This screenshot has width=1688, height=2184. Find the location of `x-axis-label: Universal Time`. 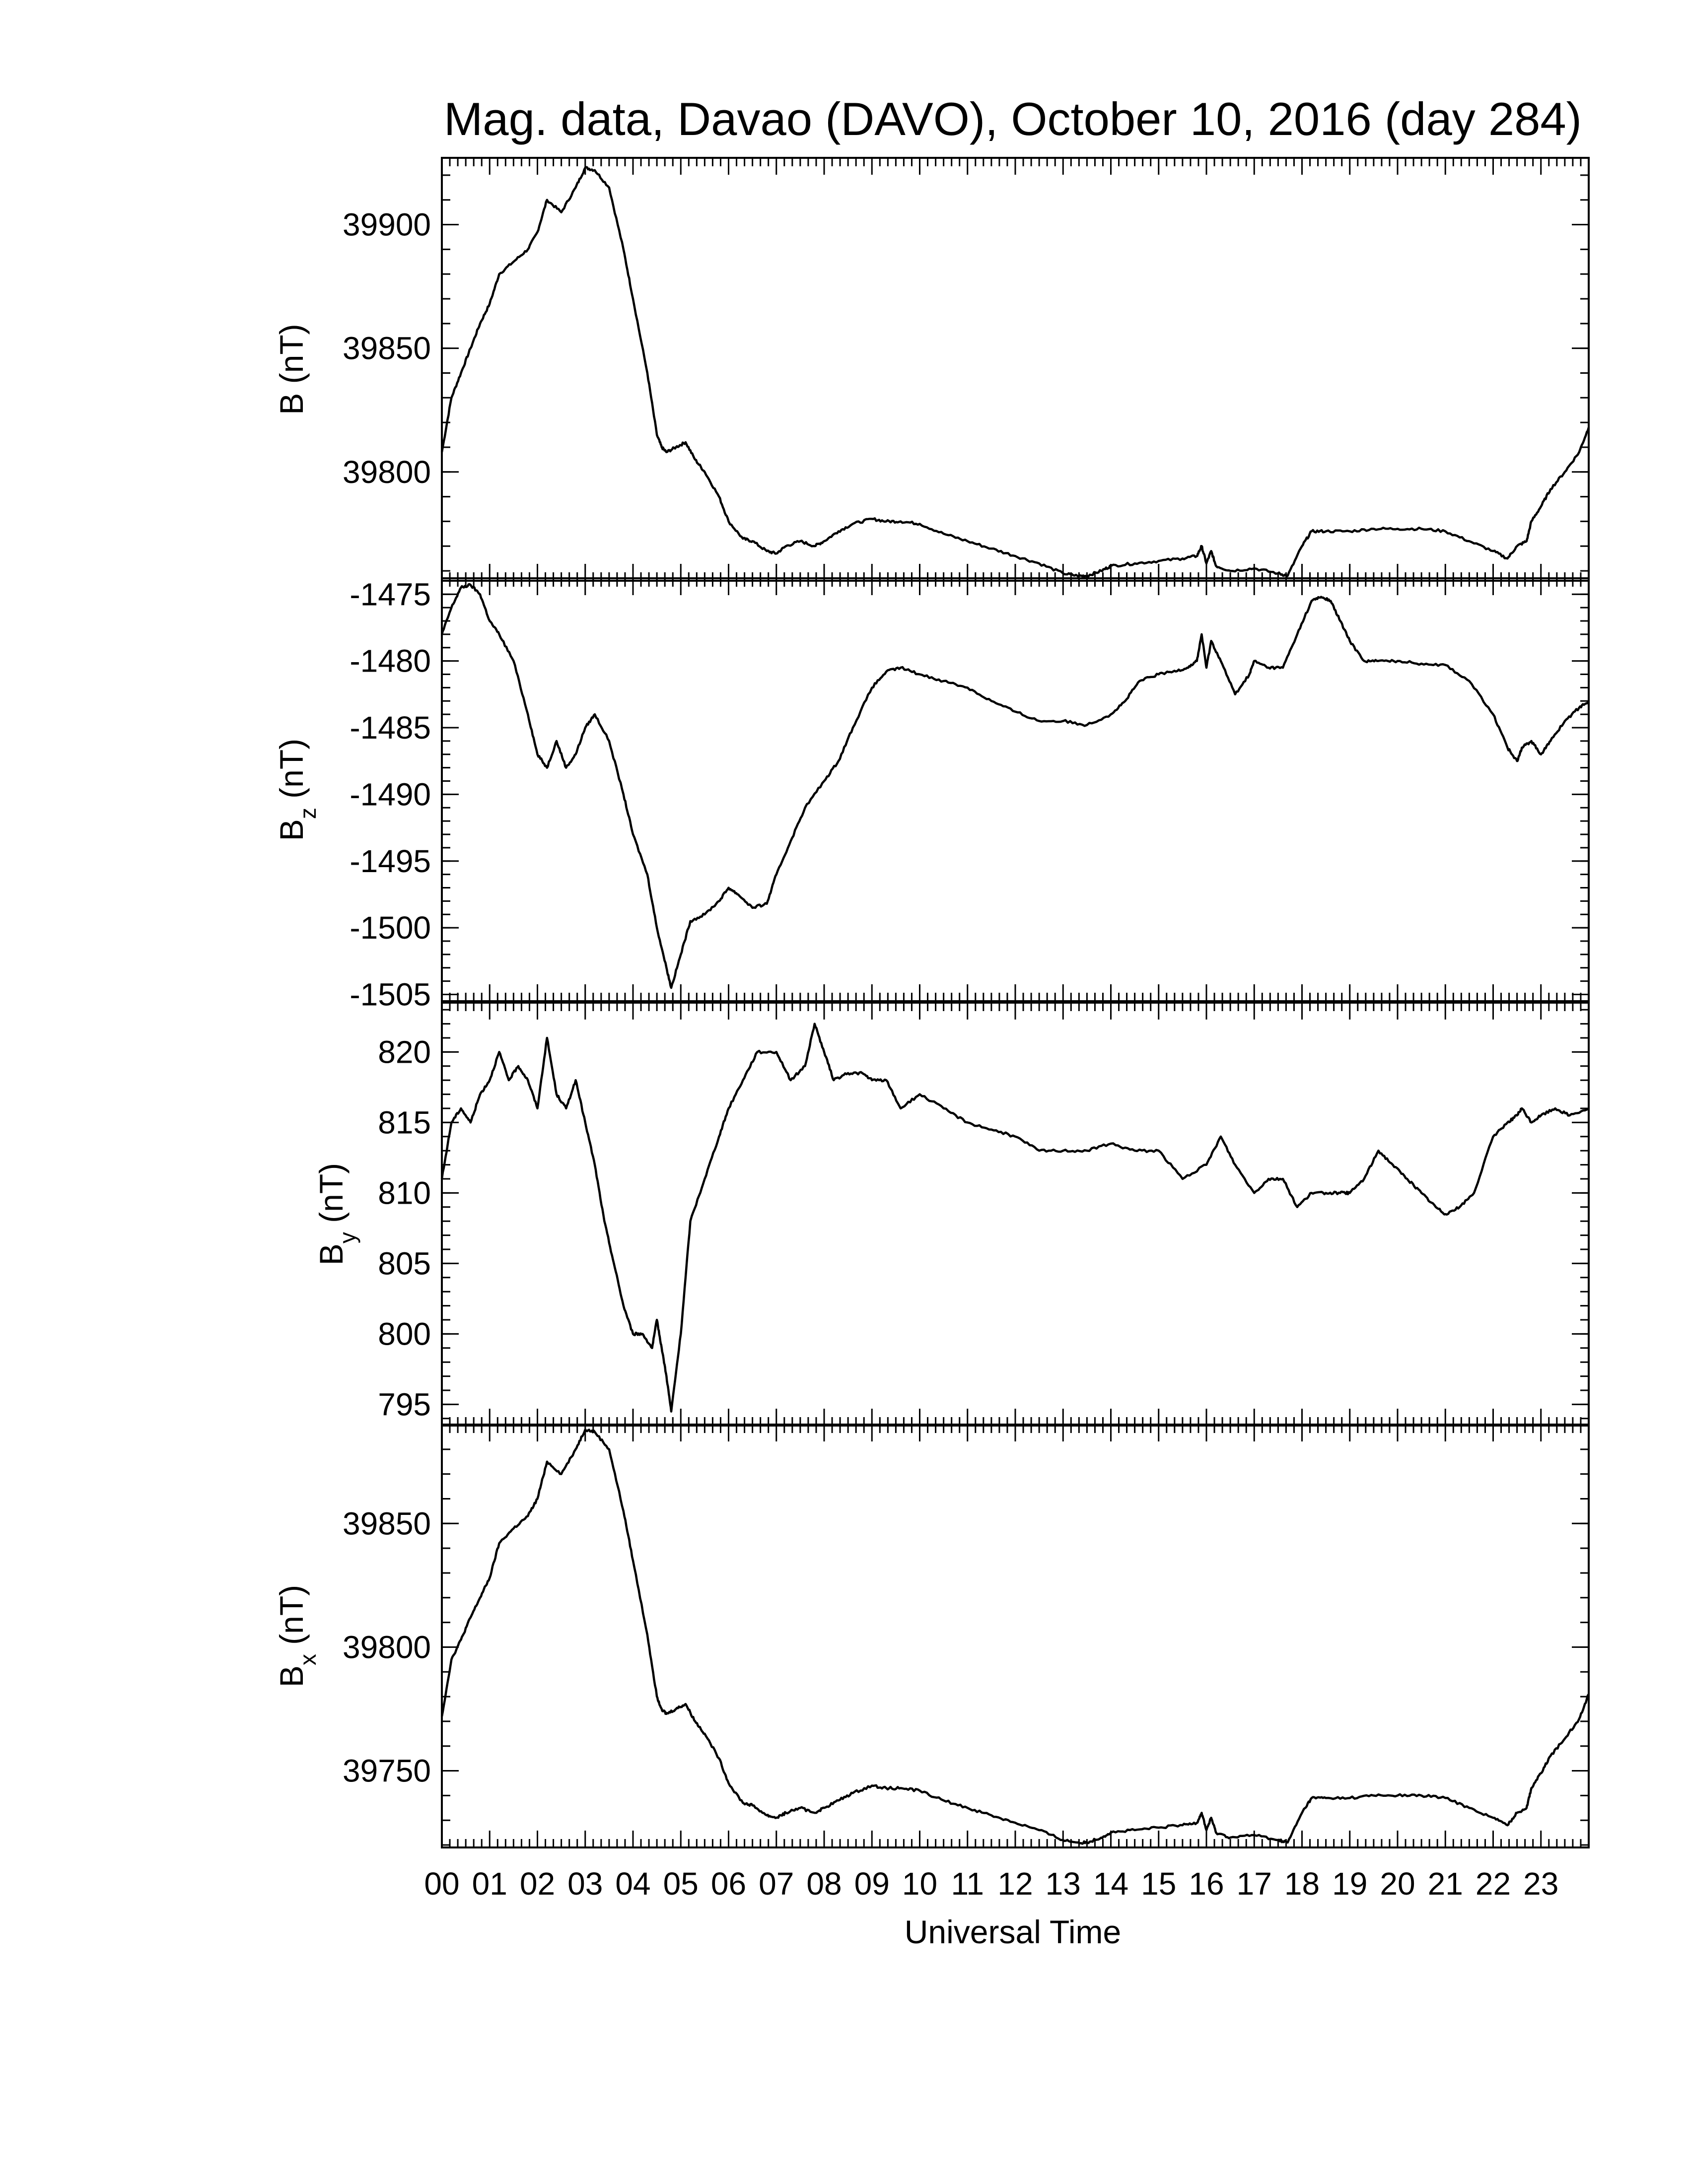

x-axis-label: Universal Time is located at coordinates (1013, 1931).